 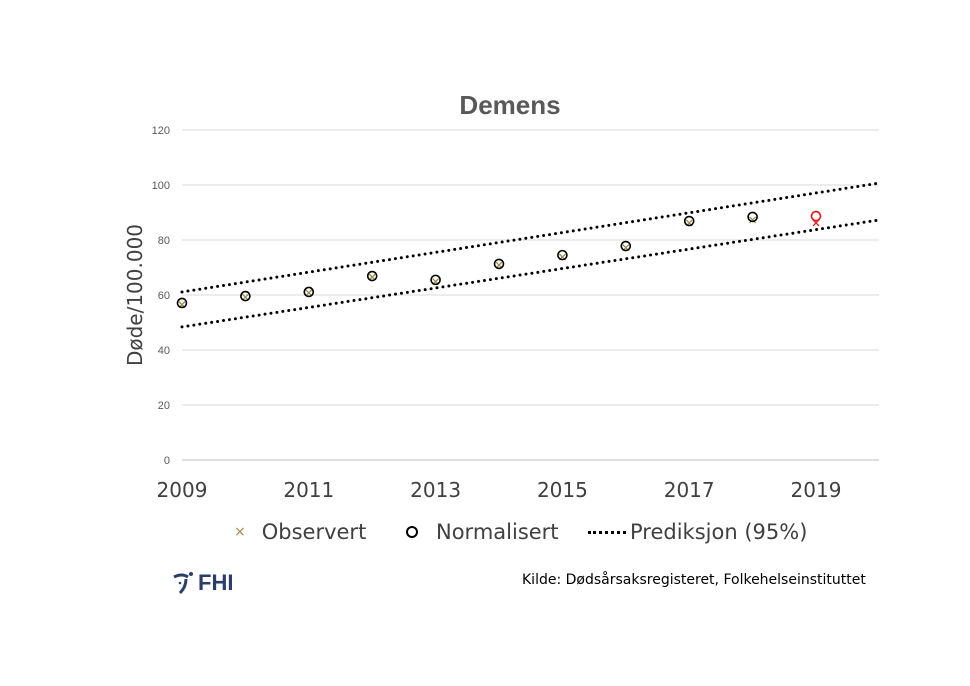 What do you see at coordinates (816, 490) in the screenshot?
I see `x-tick-label: 2019` at bounding box center [816, 490].